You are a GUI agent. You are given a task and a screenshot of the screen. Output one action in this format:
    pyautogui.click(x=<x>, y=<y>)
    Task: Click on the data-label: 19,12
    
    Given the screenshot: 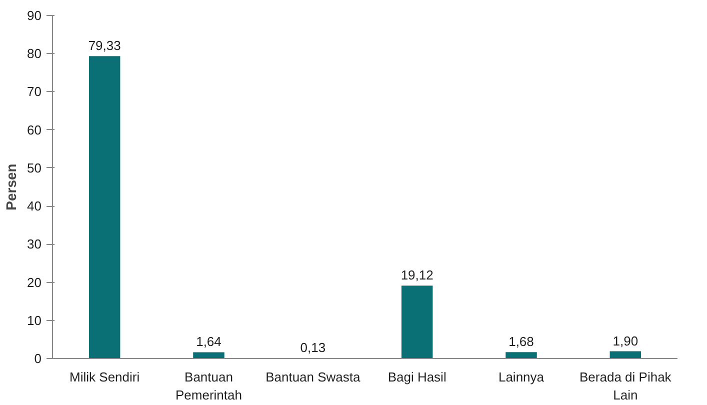 What is the action you would take?
    pyautogui.click(x=417, y=275)
    